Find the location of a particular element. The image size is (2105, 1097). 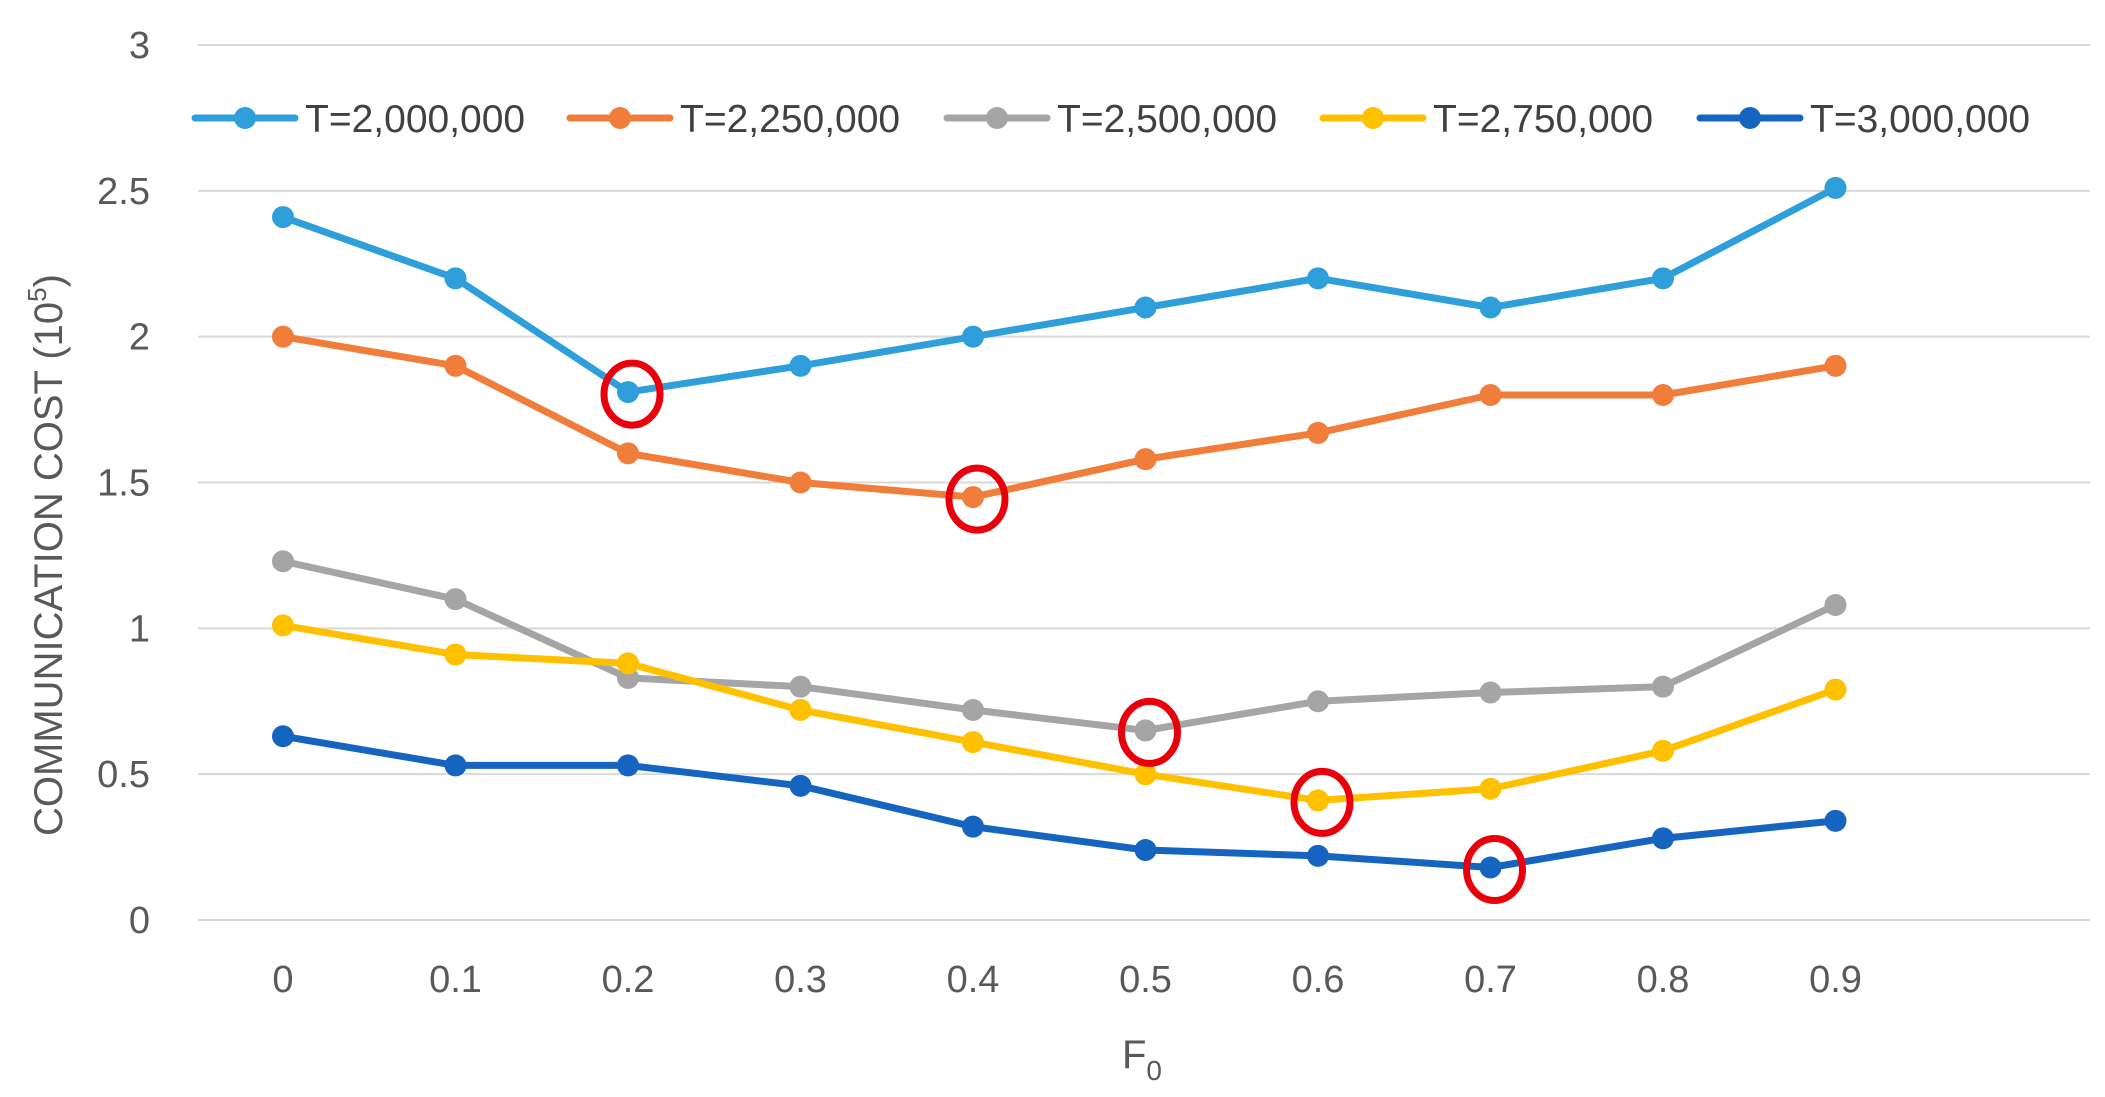

y-axis-title-suffix: ) is located at coordinates (49, 280).